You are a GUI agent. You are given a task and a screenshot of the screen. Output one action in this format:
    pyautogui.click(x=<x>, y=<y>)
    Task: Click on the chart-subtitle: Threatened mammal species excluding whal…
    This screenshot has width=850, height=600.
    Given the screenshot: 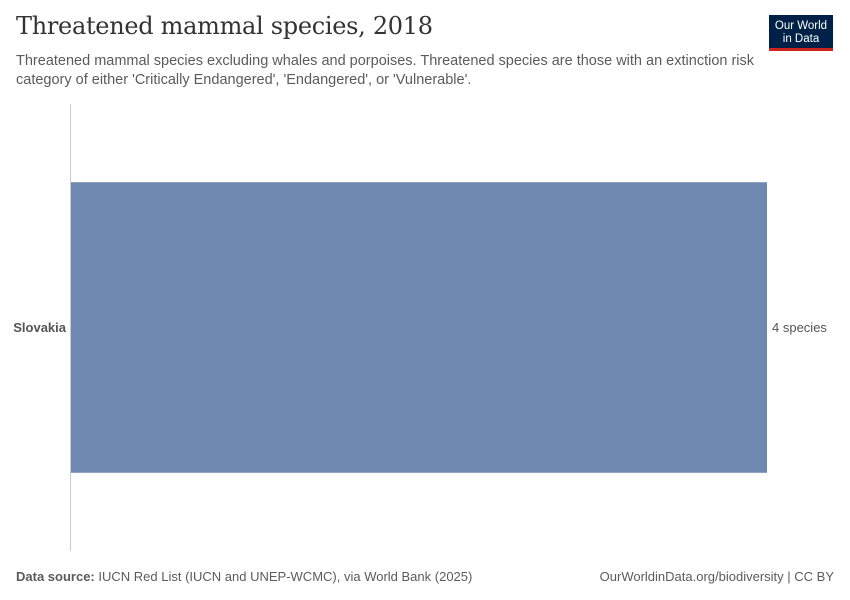 What is the action you would take?
    pyautogui.click(x=385, y=70)
    